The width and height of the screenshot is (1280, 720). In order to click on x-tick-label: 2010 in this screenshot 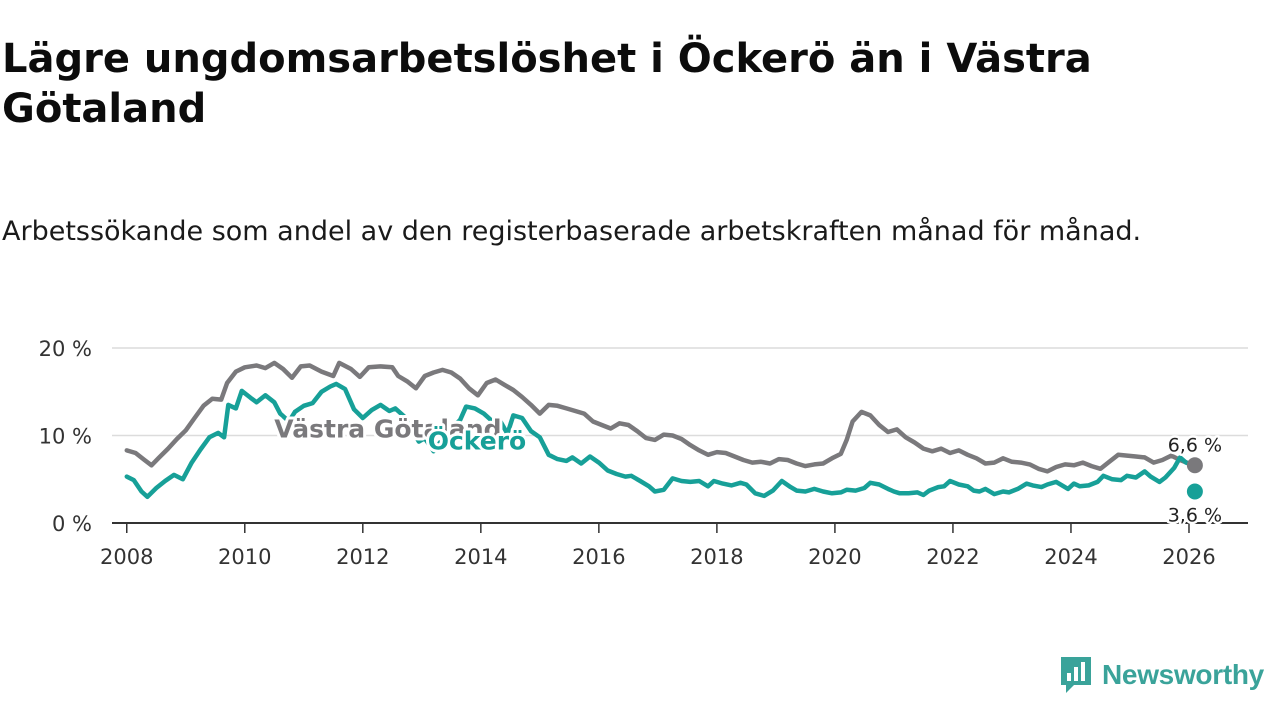, I will do `click(244, 557)`.